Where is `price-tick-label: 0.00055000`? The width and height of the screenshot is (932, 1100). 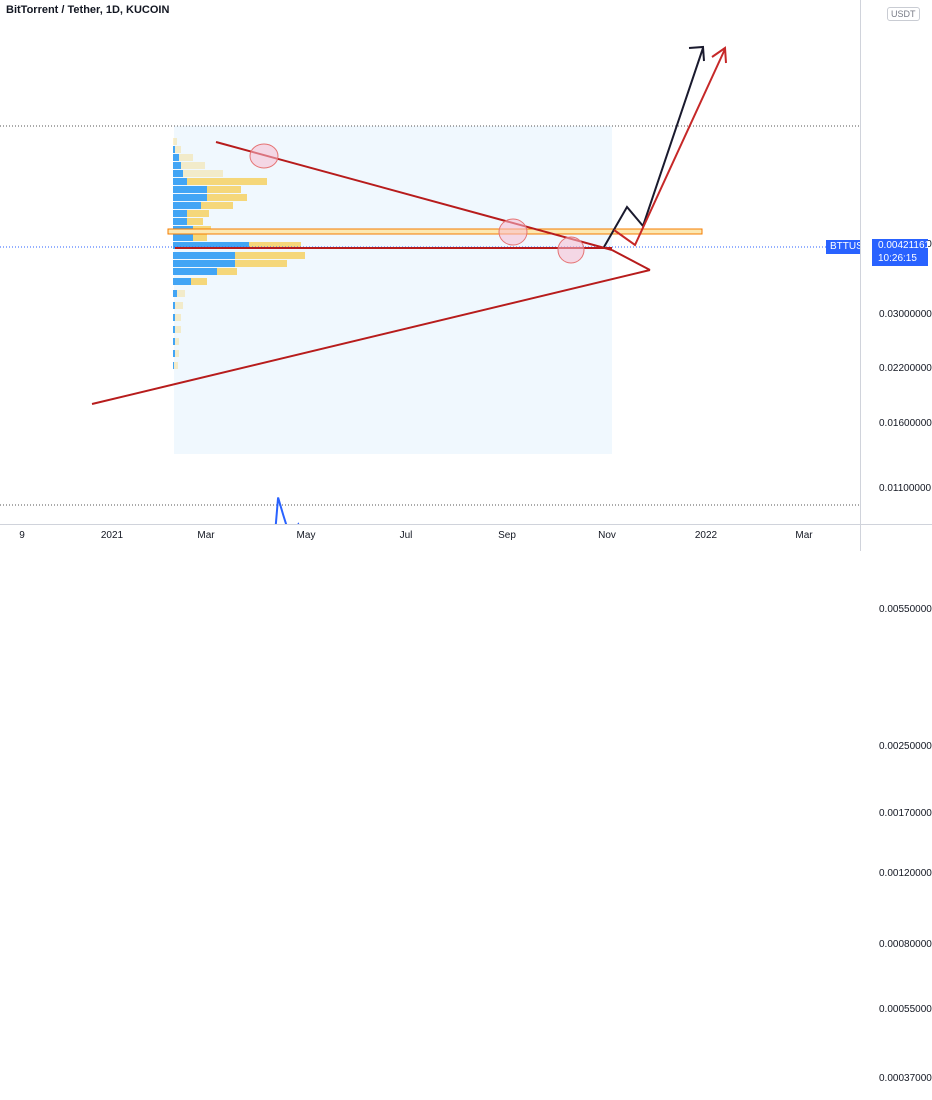
price-tick-label: 0.00055000 is located at coordinates (905, 1009).